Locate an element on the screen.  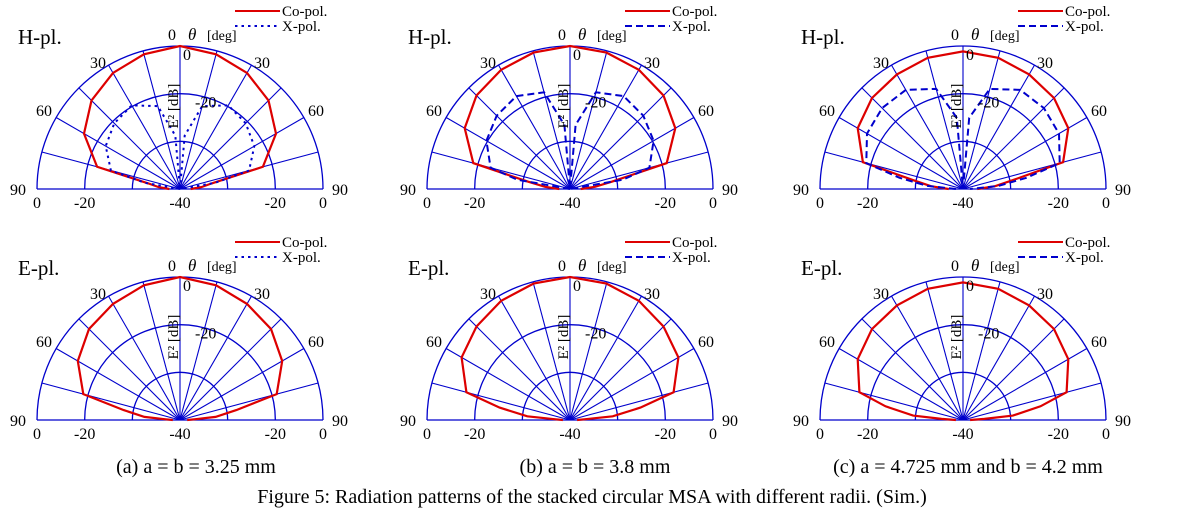
theta-tick-30-left: 30 is located at coordinates (98, 63).